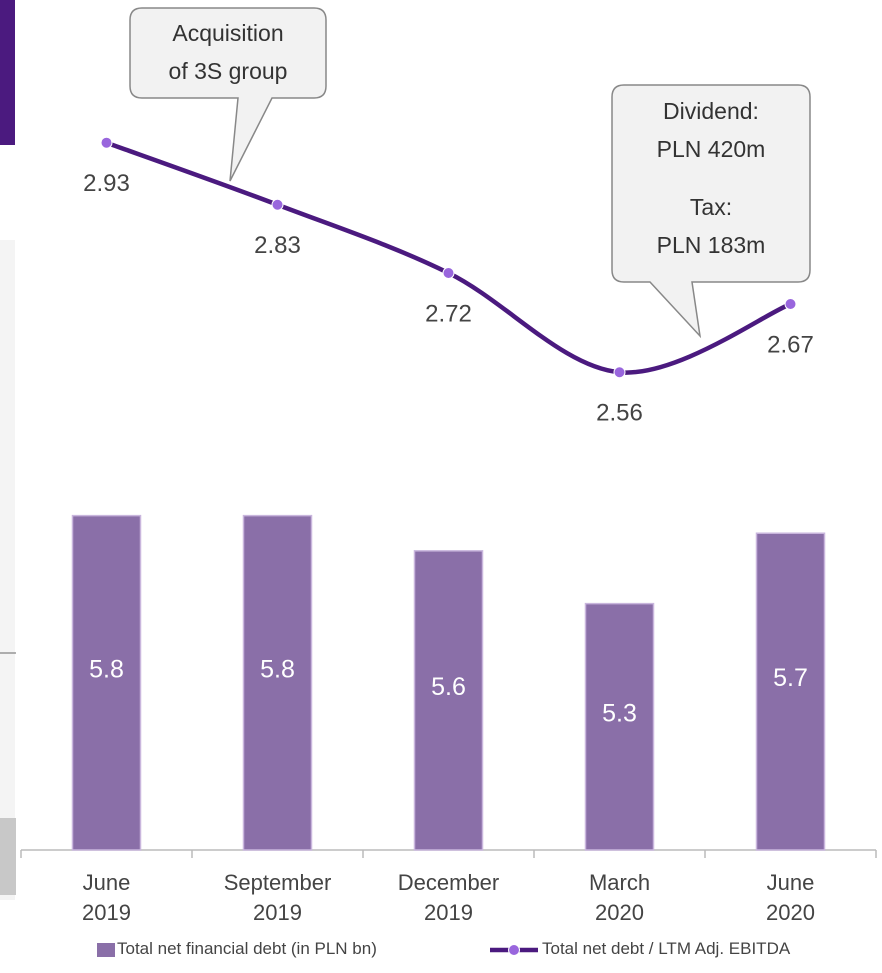 The width and height of the screenshot is (882, 973). What do you see at coordinates (247, 948) in the screenshot?
I see `legend-label: Total net financial debt (in PLN bn)` at bounding box center [247, 948].